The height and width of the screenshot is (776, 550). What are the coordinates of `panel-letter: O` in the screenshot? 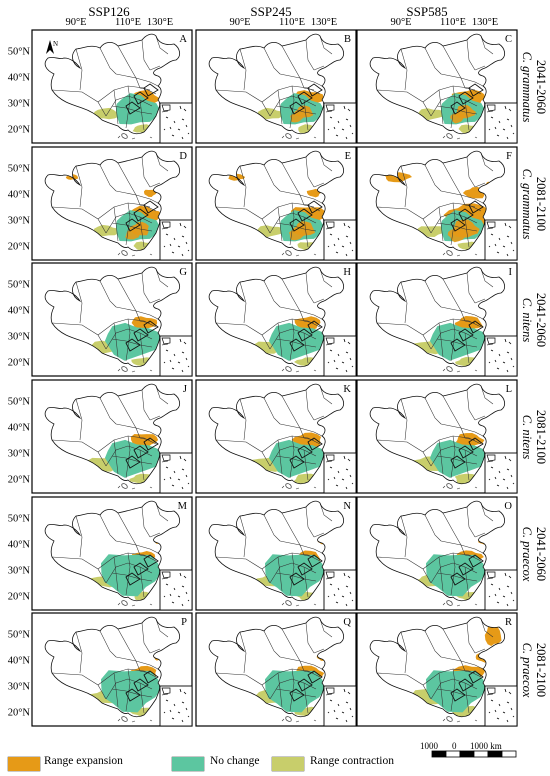 It's located at (508, 506).